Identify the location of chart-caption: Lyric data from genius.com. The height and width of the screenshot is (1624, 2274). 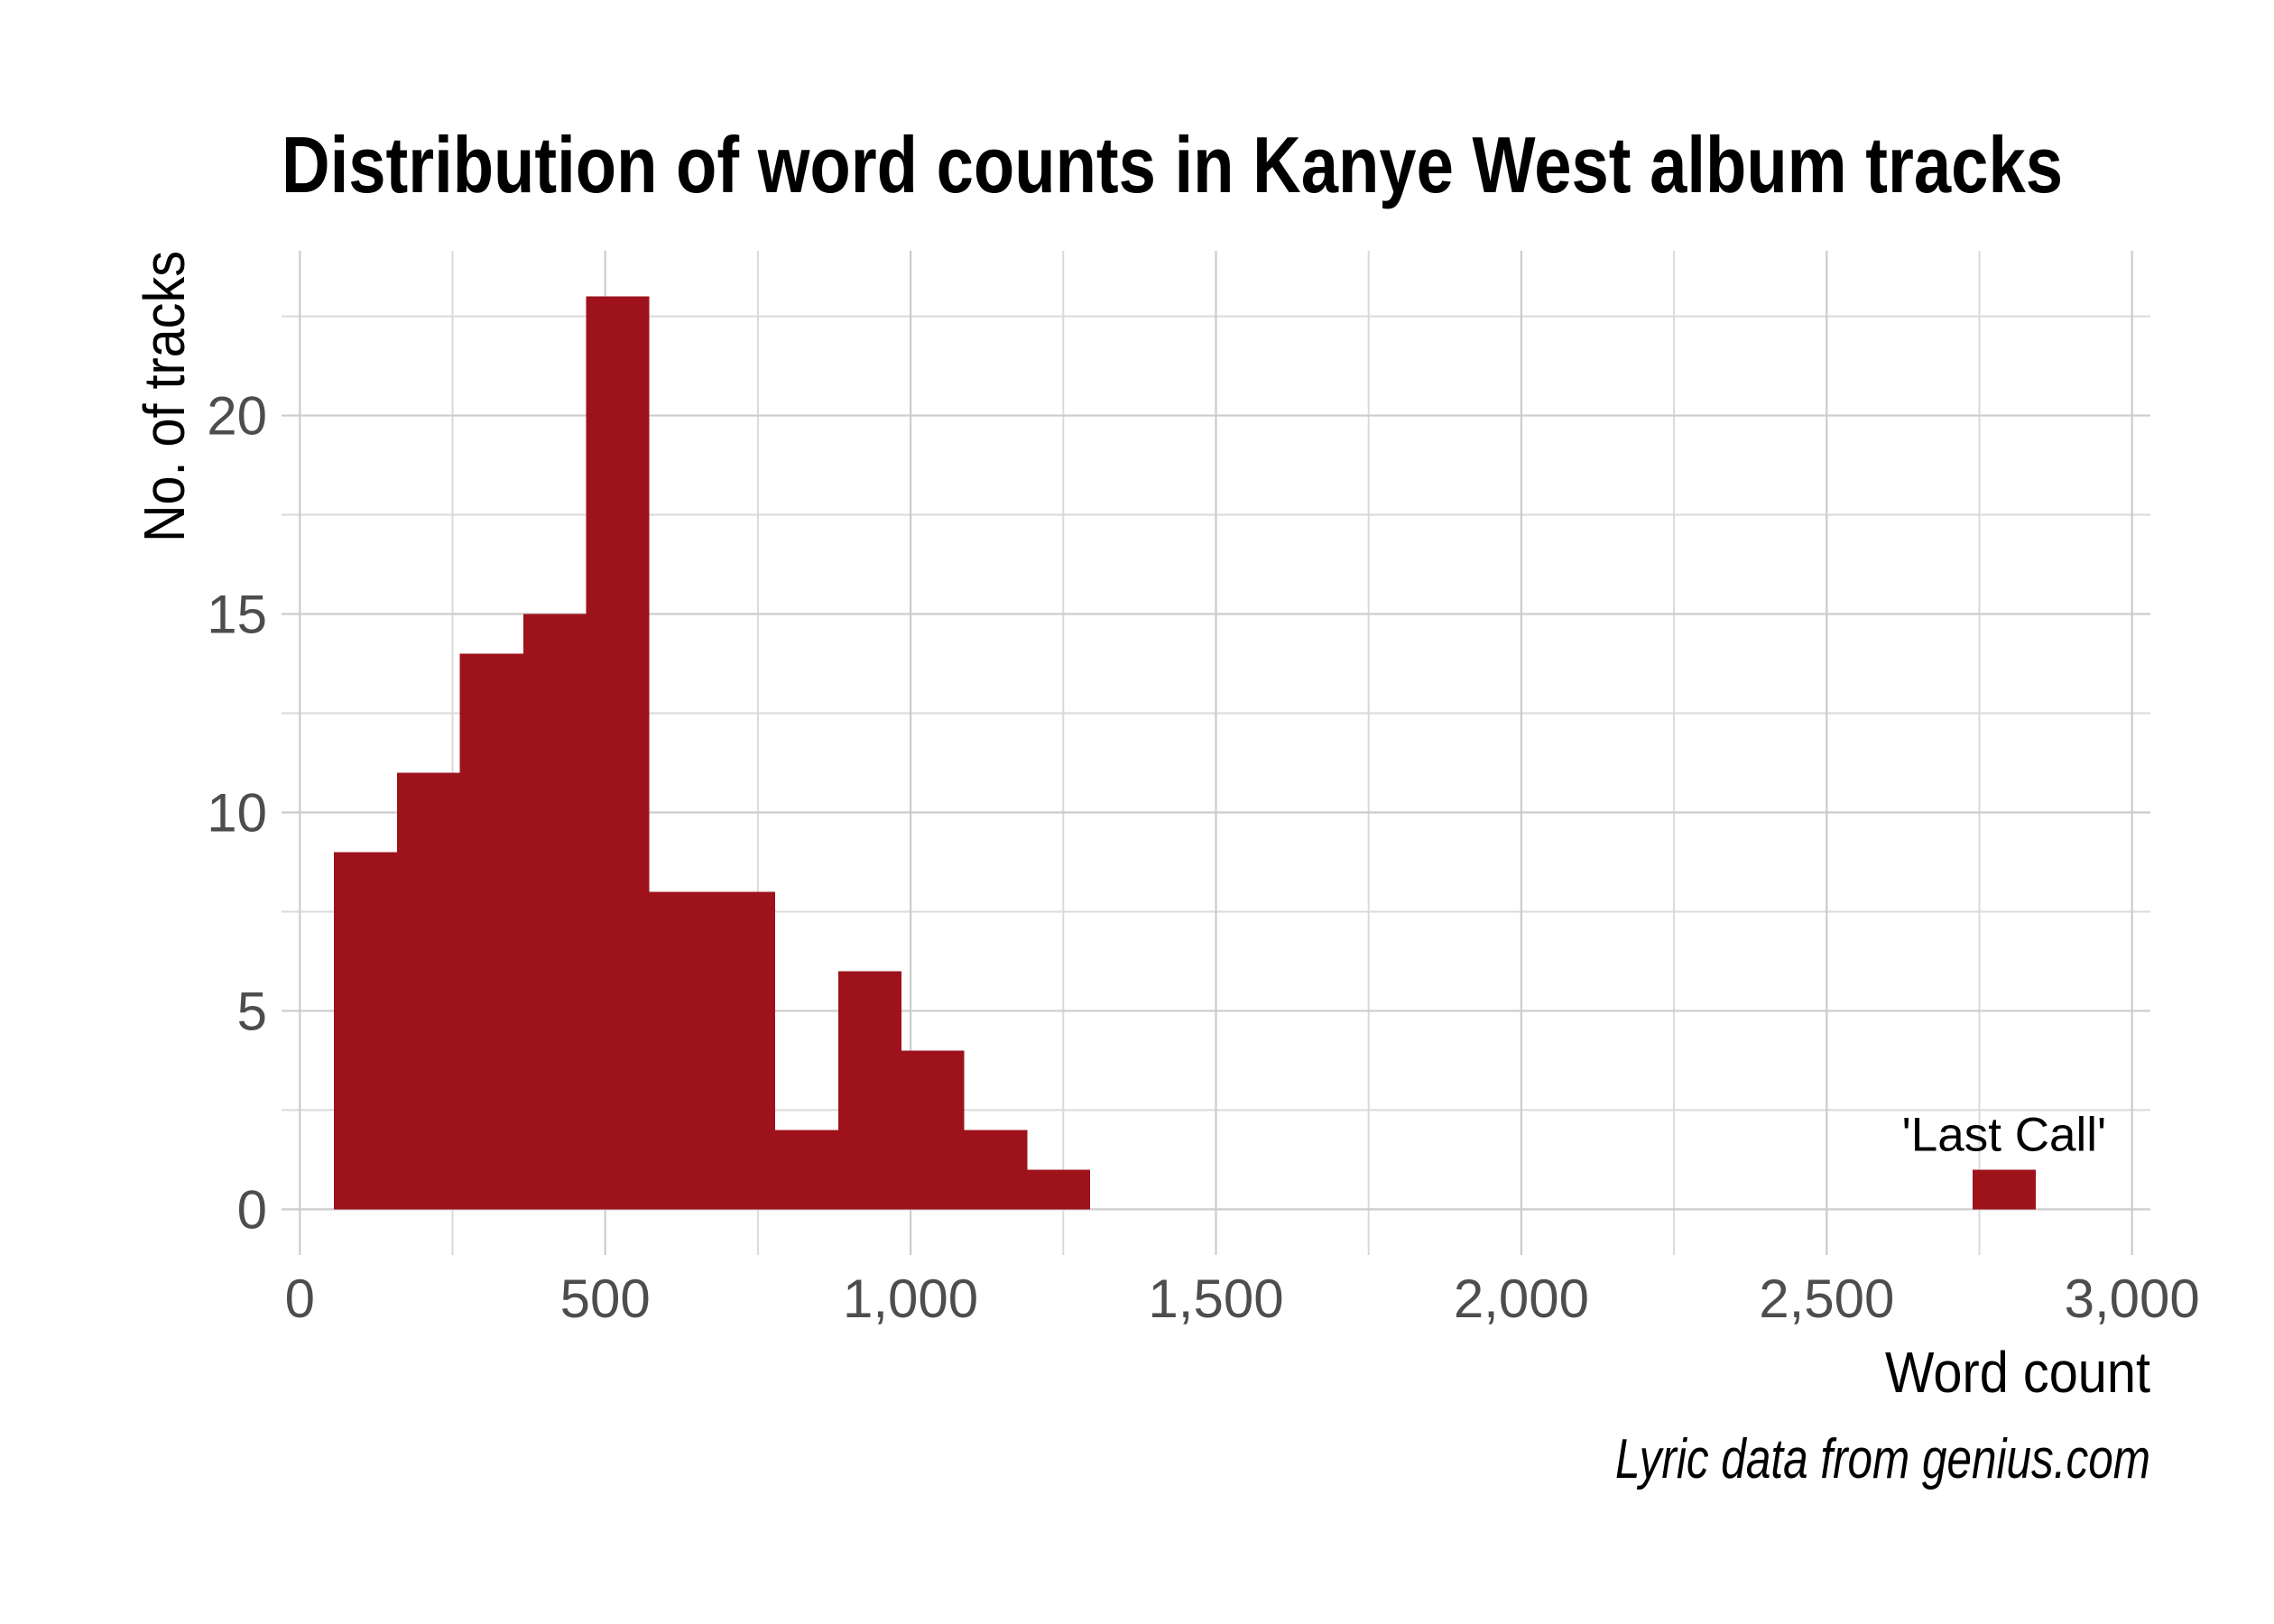
(1883, 1459).